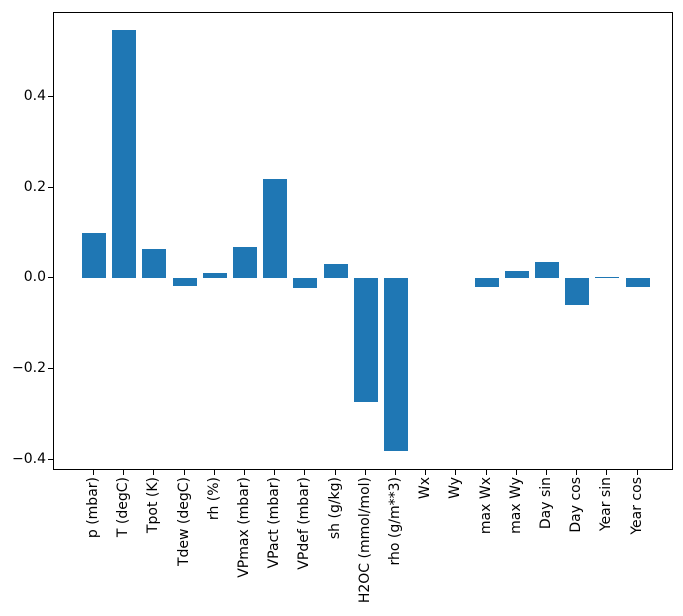 This screenshot has width=683, height=616. I want to click on y-tick-label: 0.2, so click(34, 186).